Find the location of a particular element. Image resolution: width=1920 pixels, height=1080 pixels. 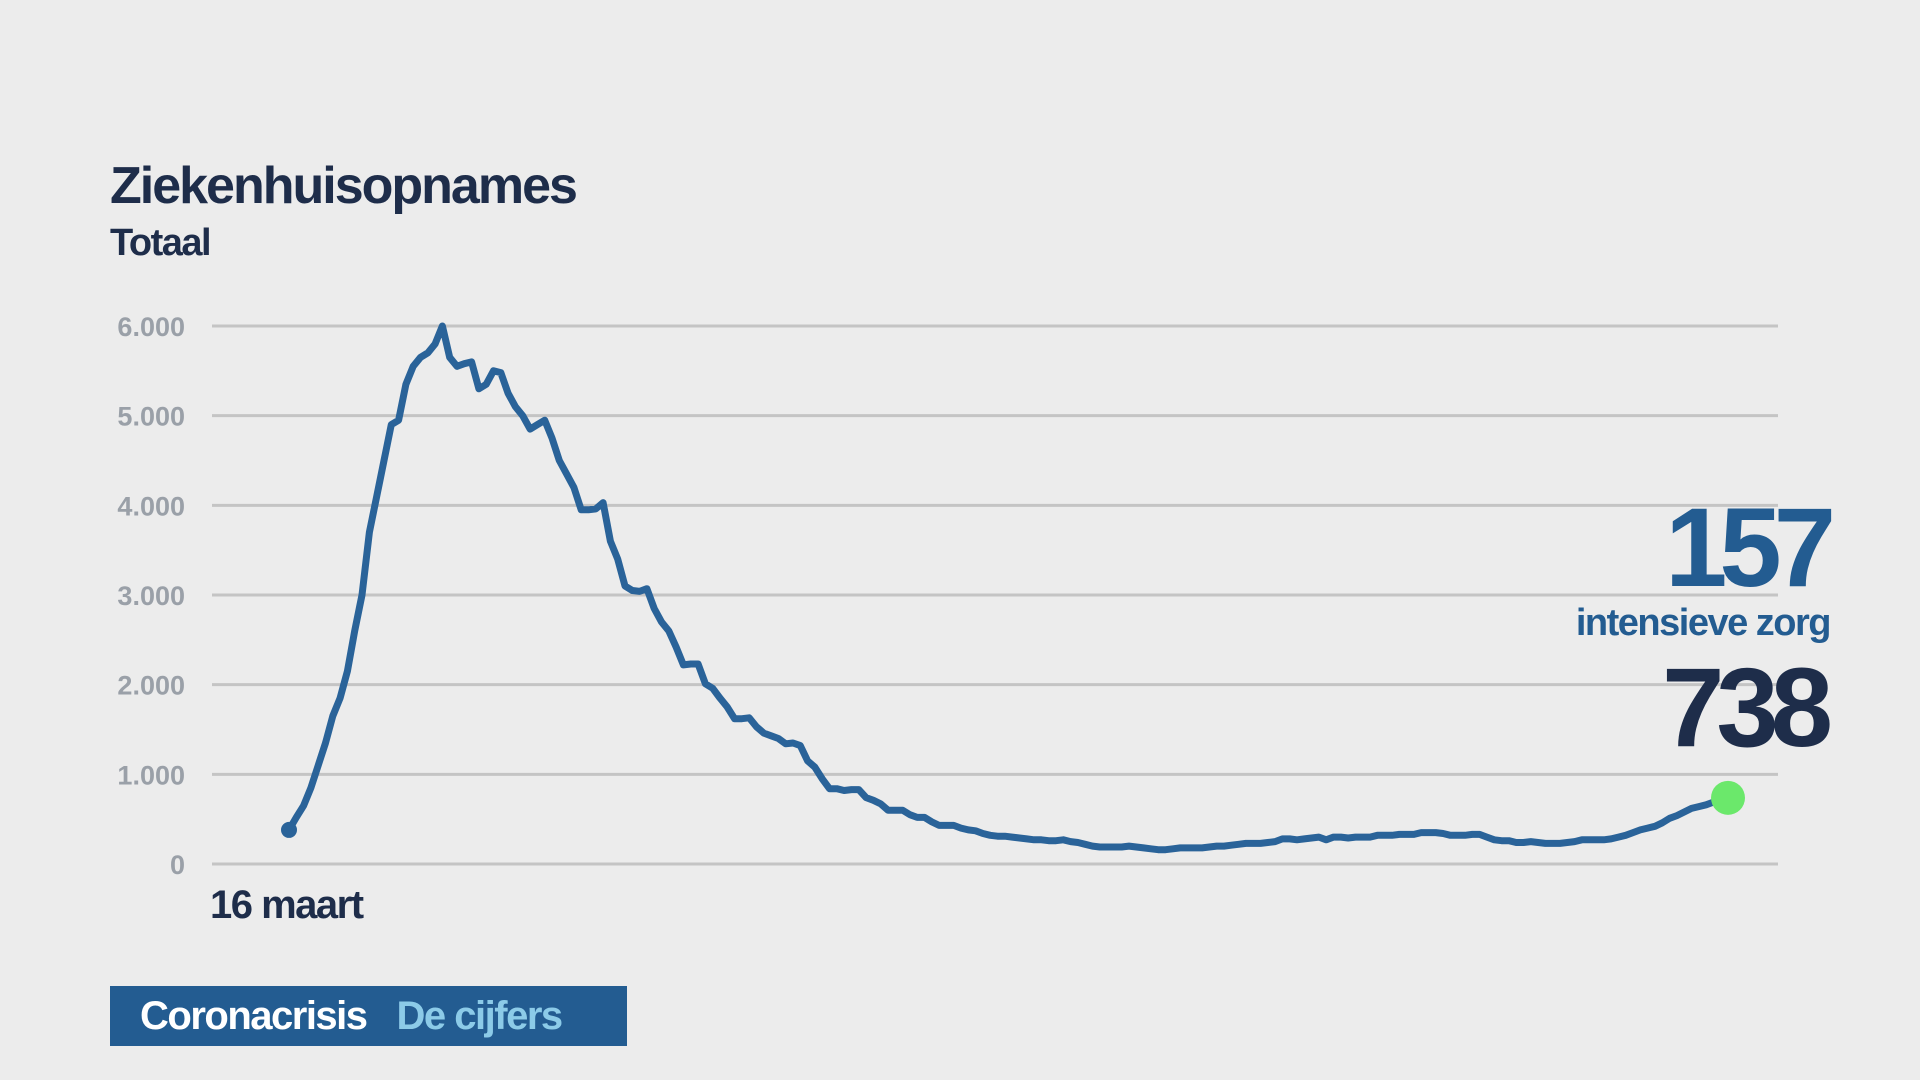

y-tick-label: 5.000 is located at coordinates (151, 417).